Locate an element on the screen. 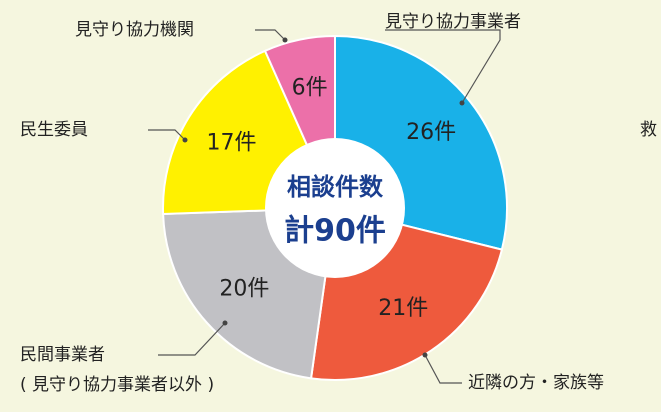 The image size is (661, 412). center-title: 相談件数 is located at coordinates (335, 187).